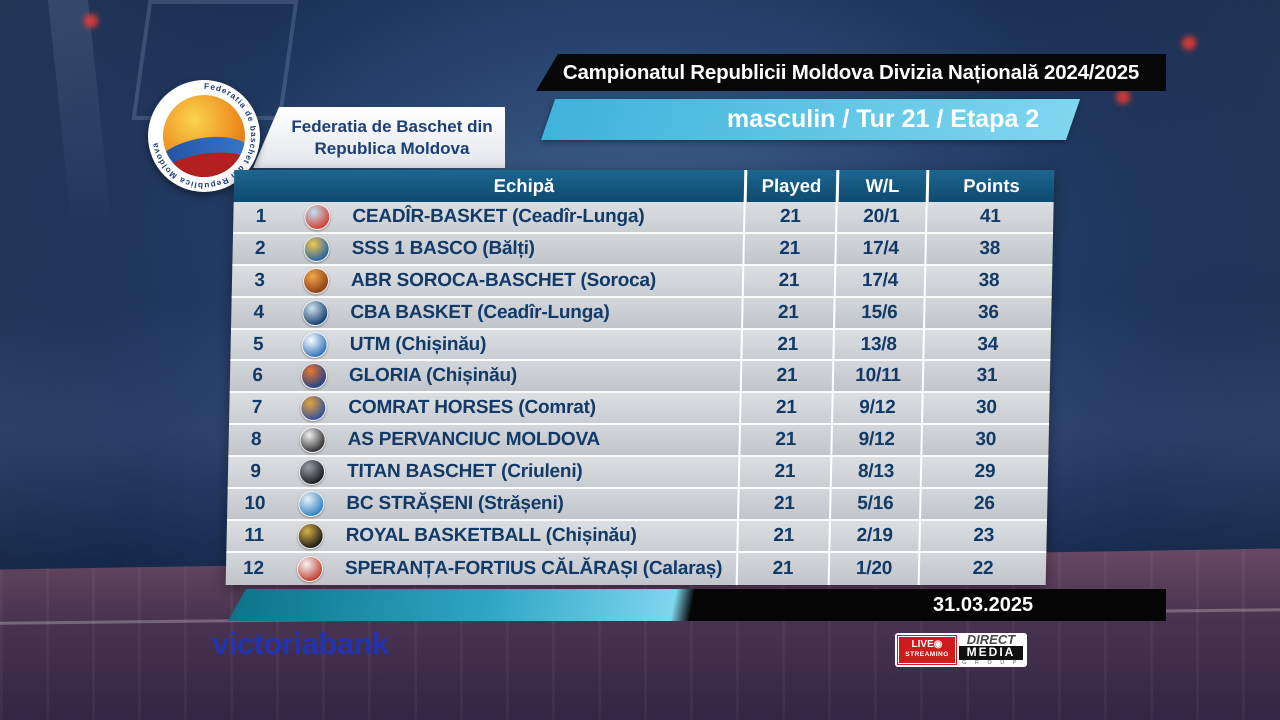  I want to click on team-name: ABR SOROCA-BASCHET (Soroca), so click(503, 280).